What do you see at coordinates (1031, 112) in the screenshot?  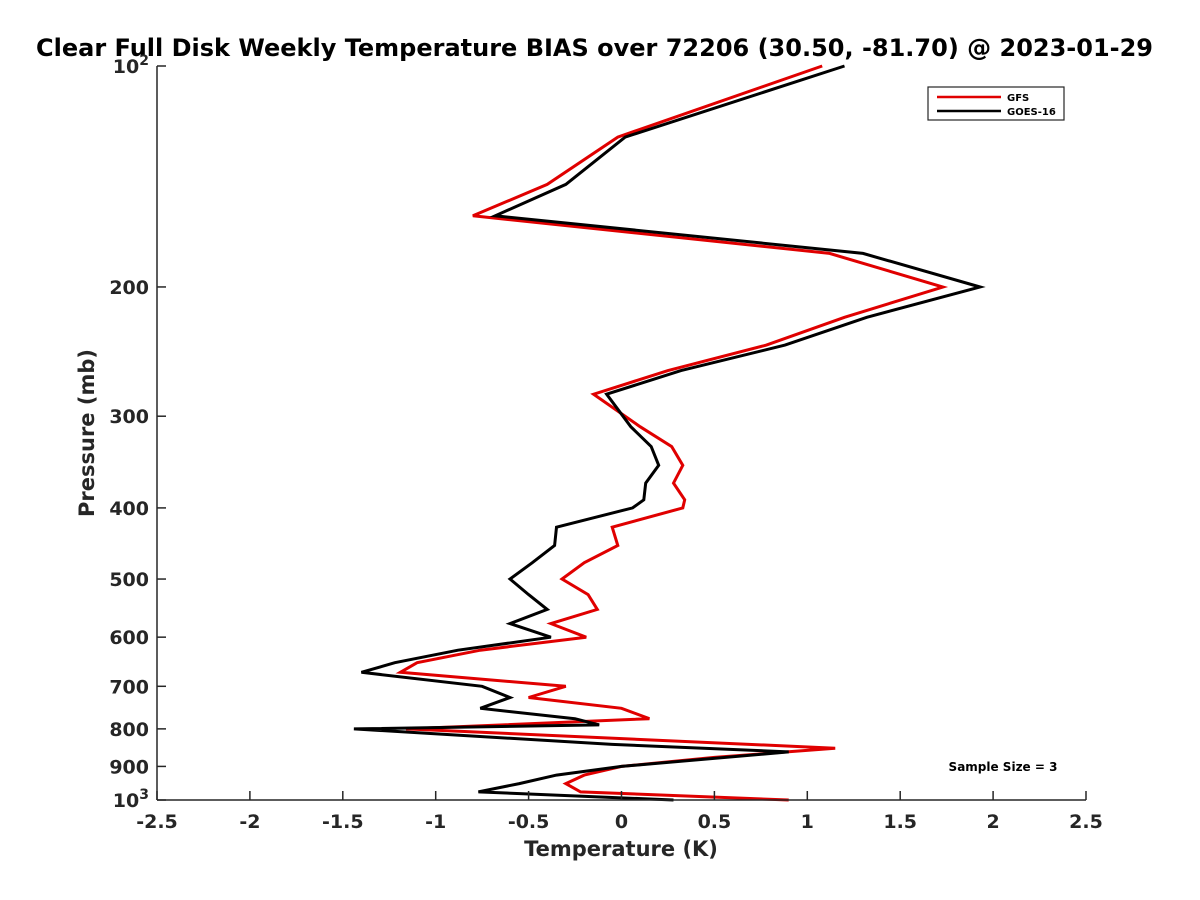 I see `legend-label-goes-16: GOES-16` at bounding box center [1031, 112].